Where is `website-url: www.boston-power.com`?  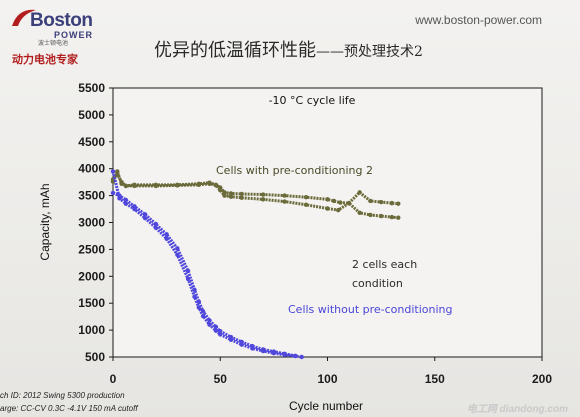 website-url: www.boston-power.com is located at coordinates (478, 20).